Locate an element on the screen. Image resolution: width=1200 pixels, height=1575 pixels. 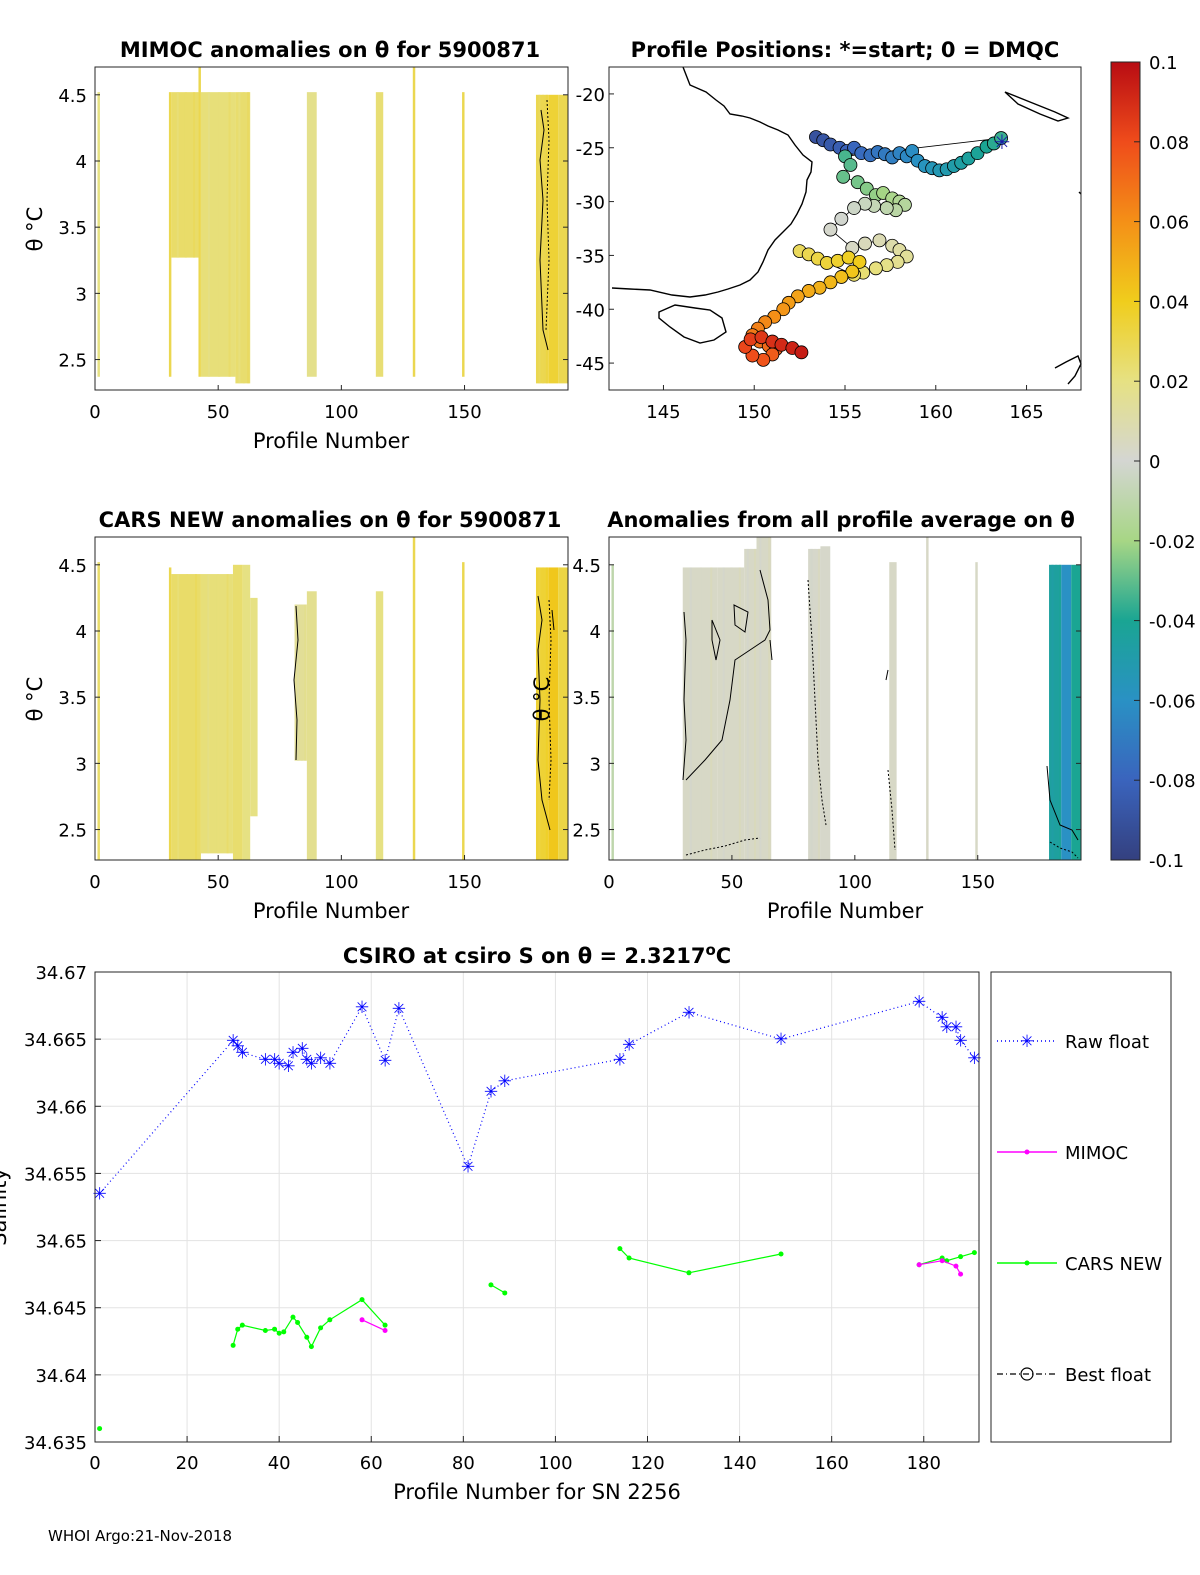
colorbar-tick-label: 0.1 is located at coordinates (1163, 63).